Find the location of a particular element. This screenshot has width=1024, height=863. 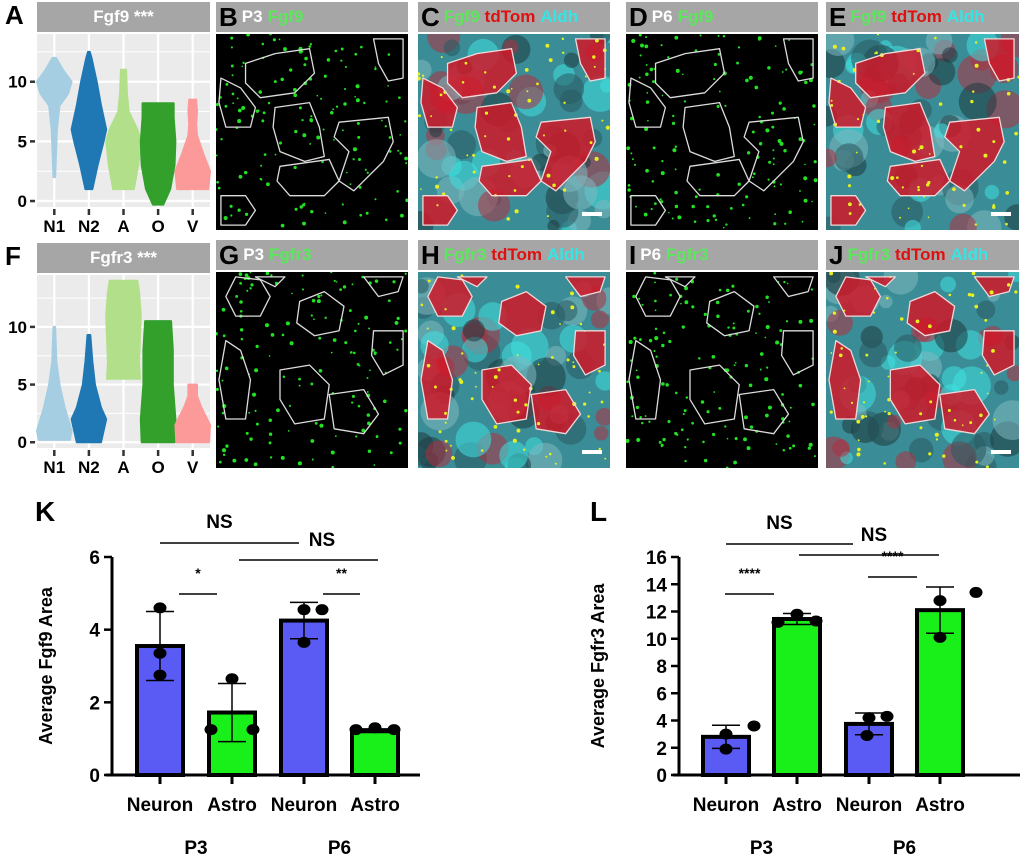

significance-label: **** is located at coordinates (750, 573).